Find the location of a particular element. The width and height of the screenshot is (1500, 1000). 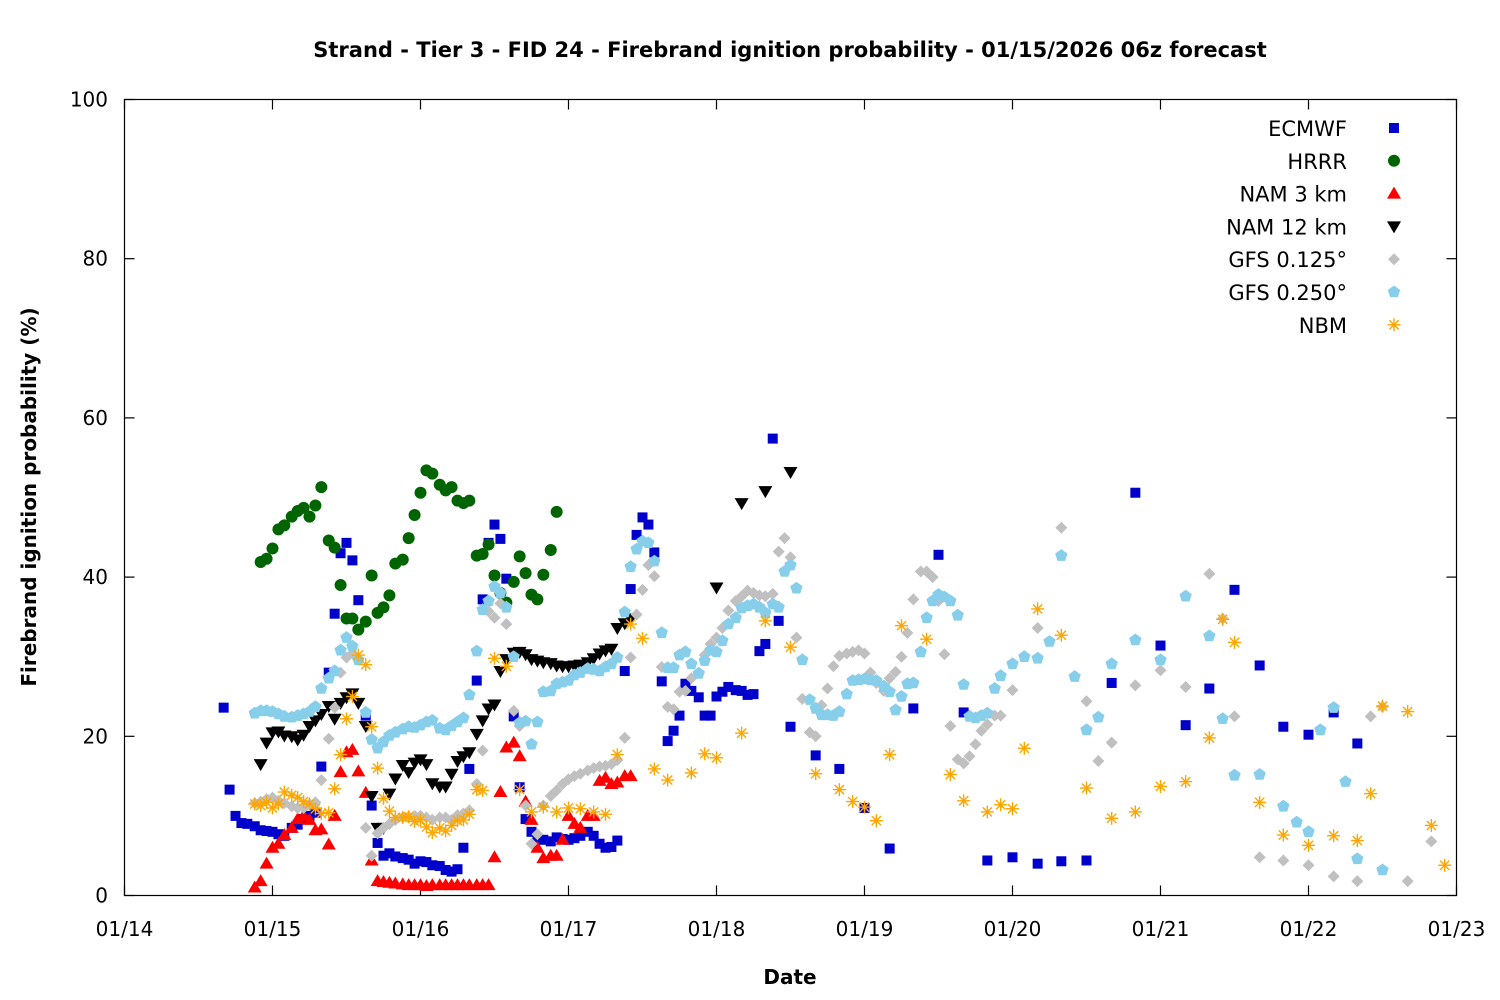

series-nam-3-km is located at coordinates (442, 814).